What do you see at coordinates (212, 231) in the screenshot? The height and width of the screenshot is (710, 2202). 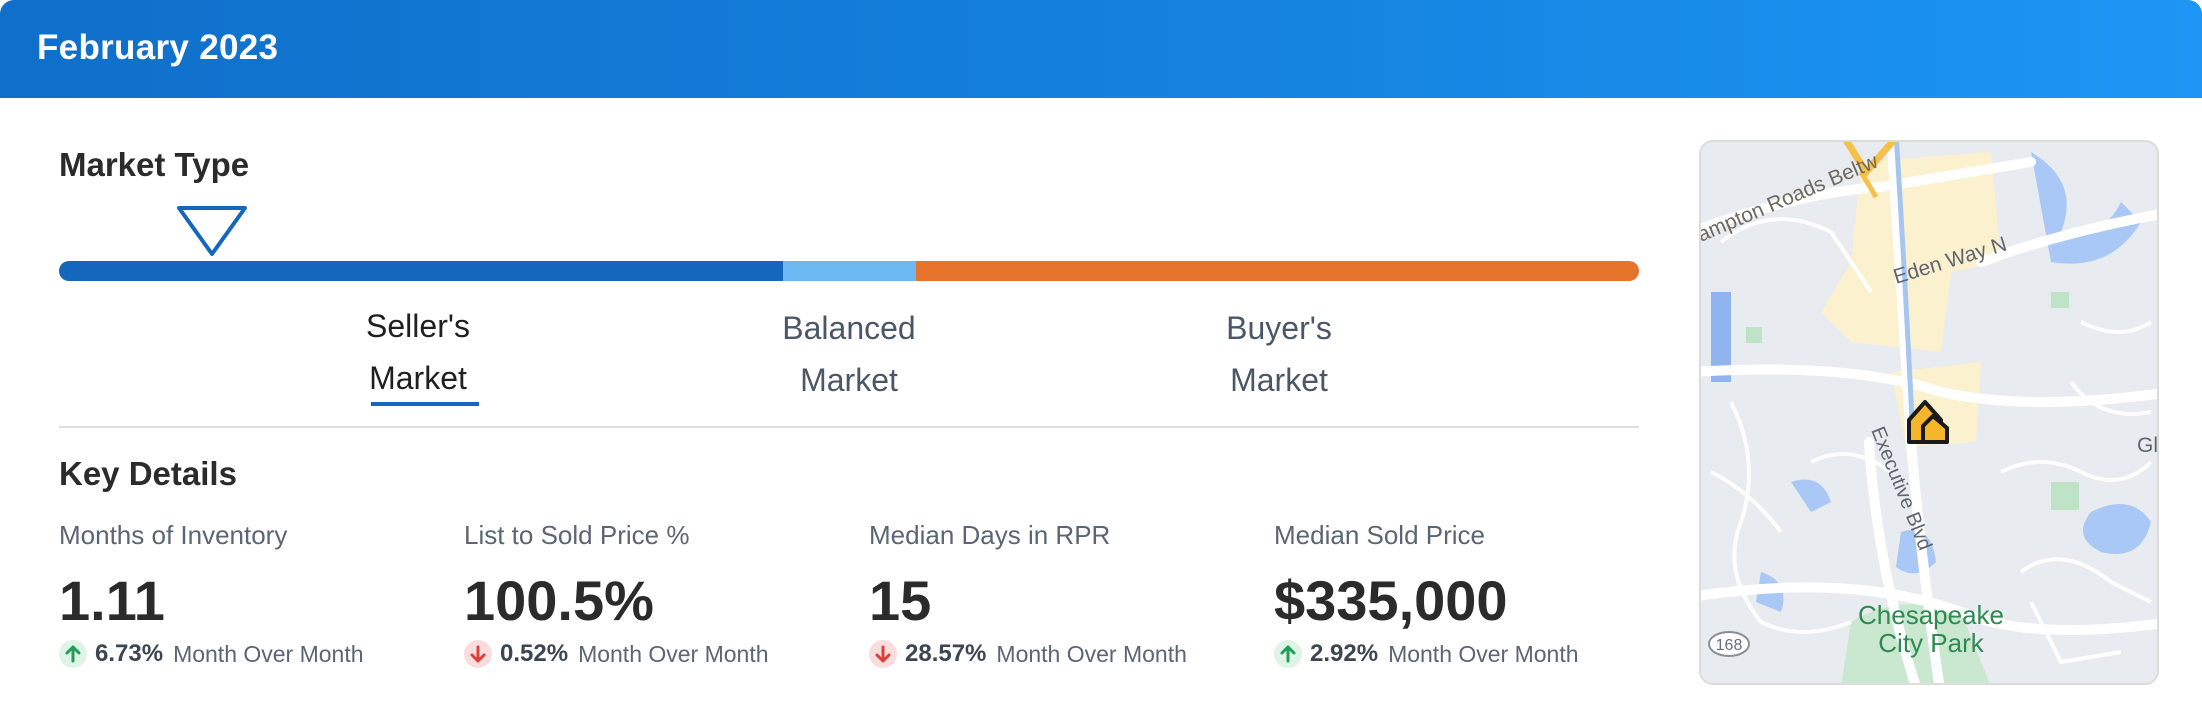 I see `market-indicator-triangle-icon` at bounding box center [212, 231].